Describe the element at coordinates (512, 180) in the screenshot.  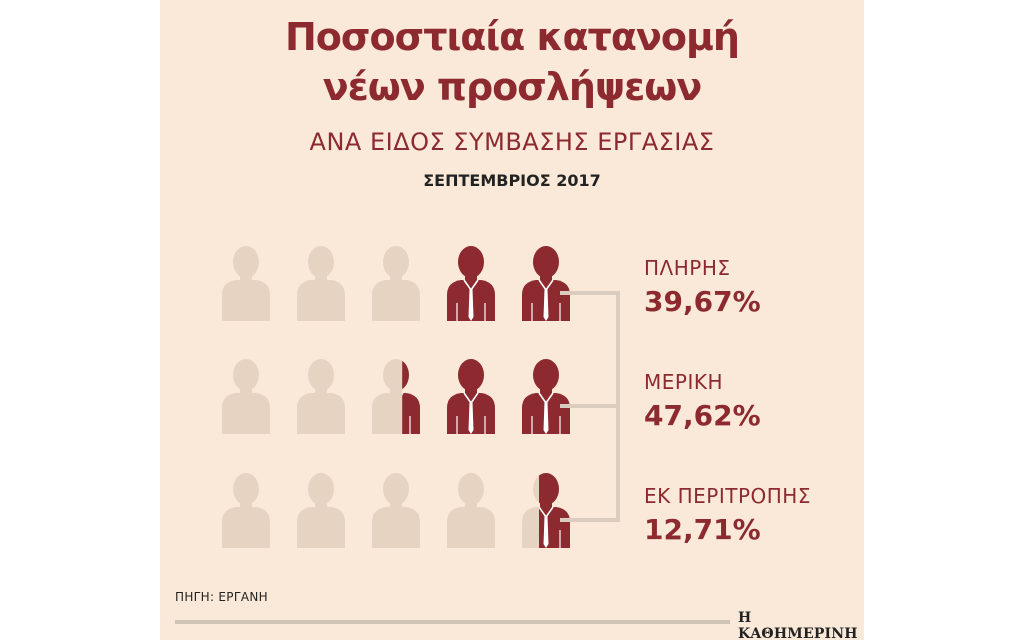
I see `chart-date: ΣΕΠΤΕΜΒΡΙΟΣ 2017` at that location.